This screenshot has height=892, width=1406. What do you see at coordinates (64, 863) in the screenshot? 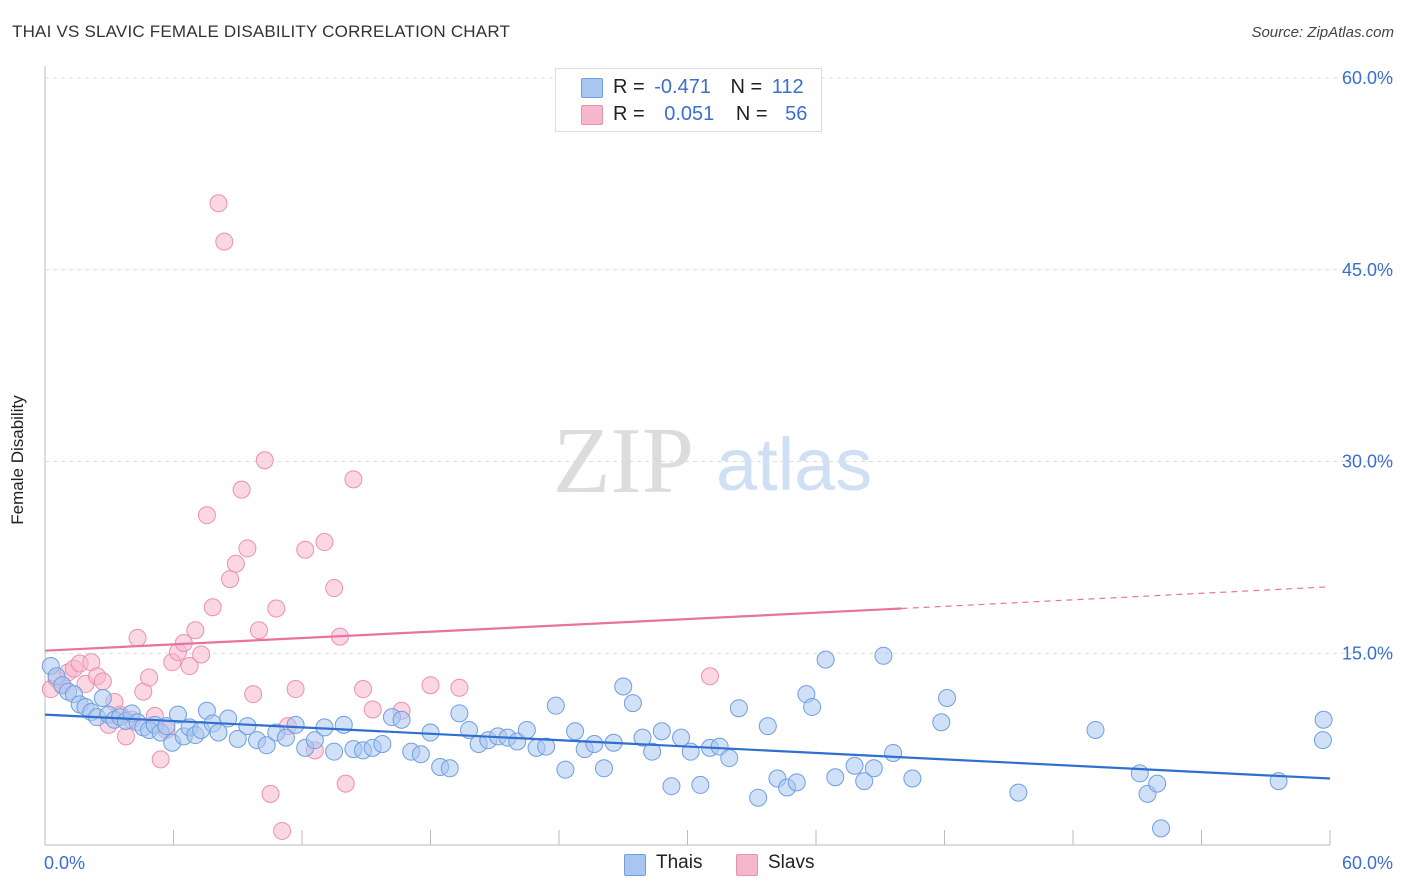
I see `x-tick-label: 0.0%` at bounding box center [64, 863].